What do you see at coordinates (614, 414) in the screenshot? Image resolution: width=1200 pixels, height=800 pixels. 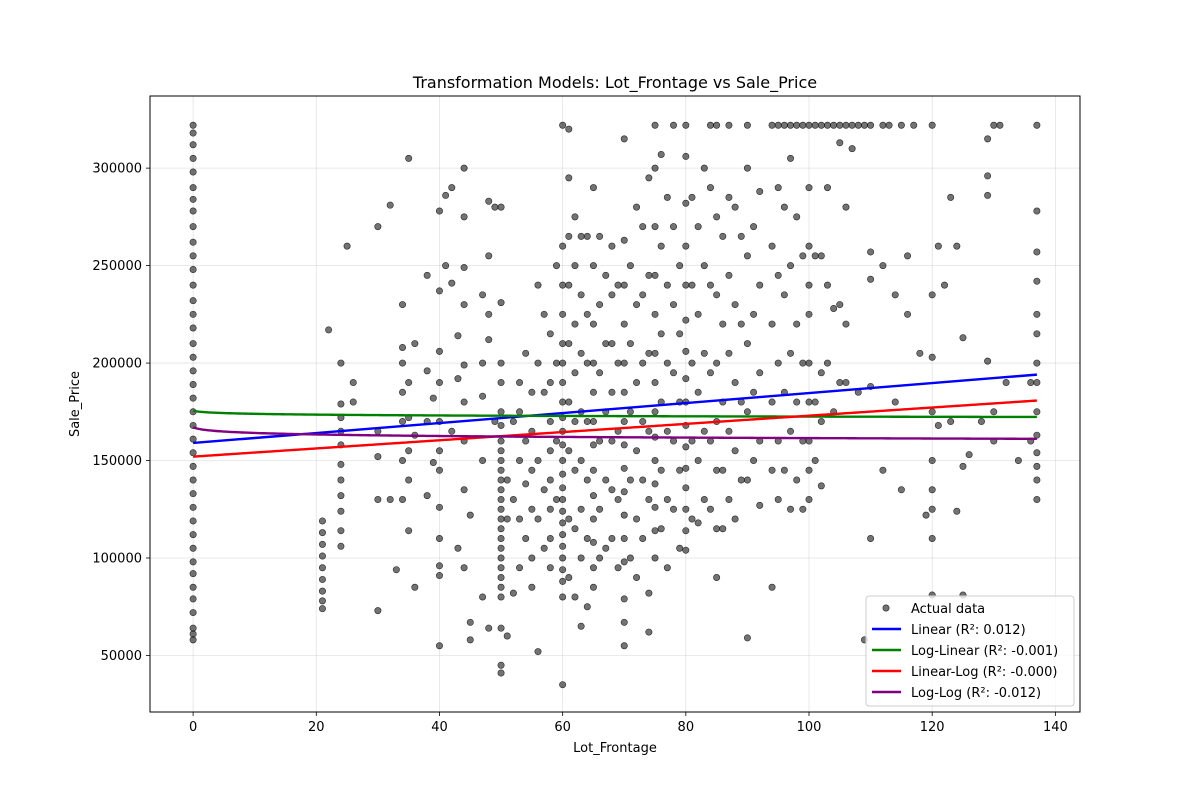 I see `model-line-log-linear` at bounding box center [614, 414].